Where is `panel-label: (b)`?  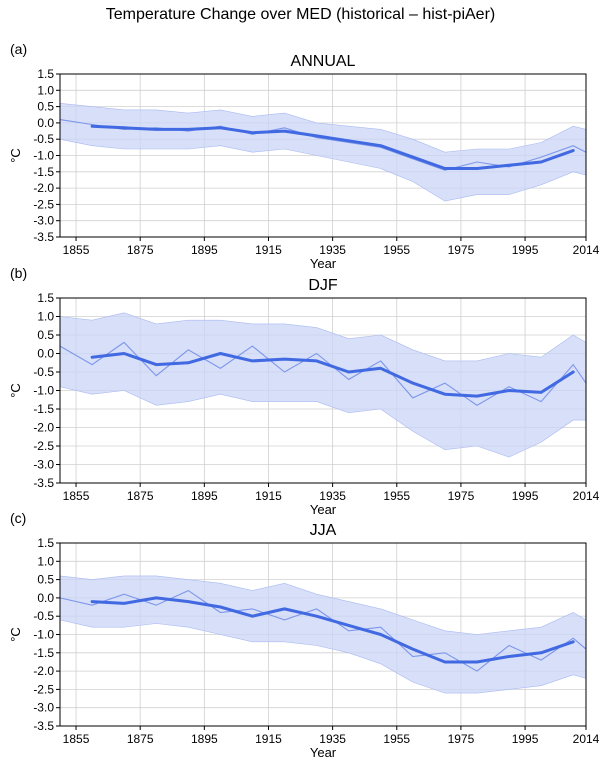
panel-label: (b) is located at coordinates (18, 273).